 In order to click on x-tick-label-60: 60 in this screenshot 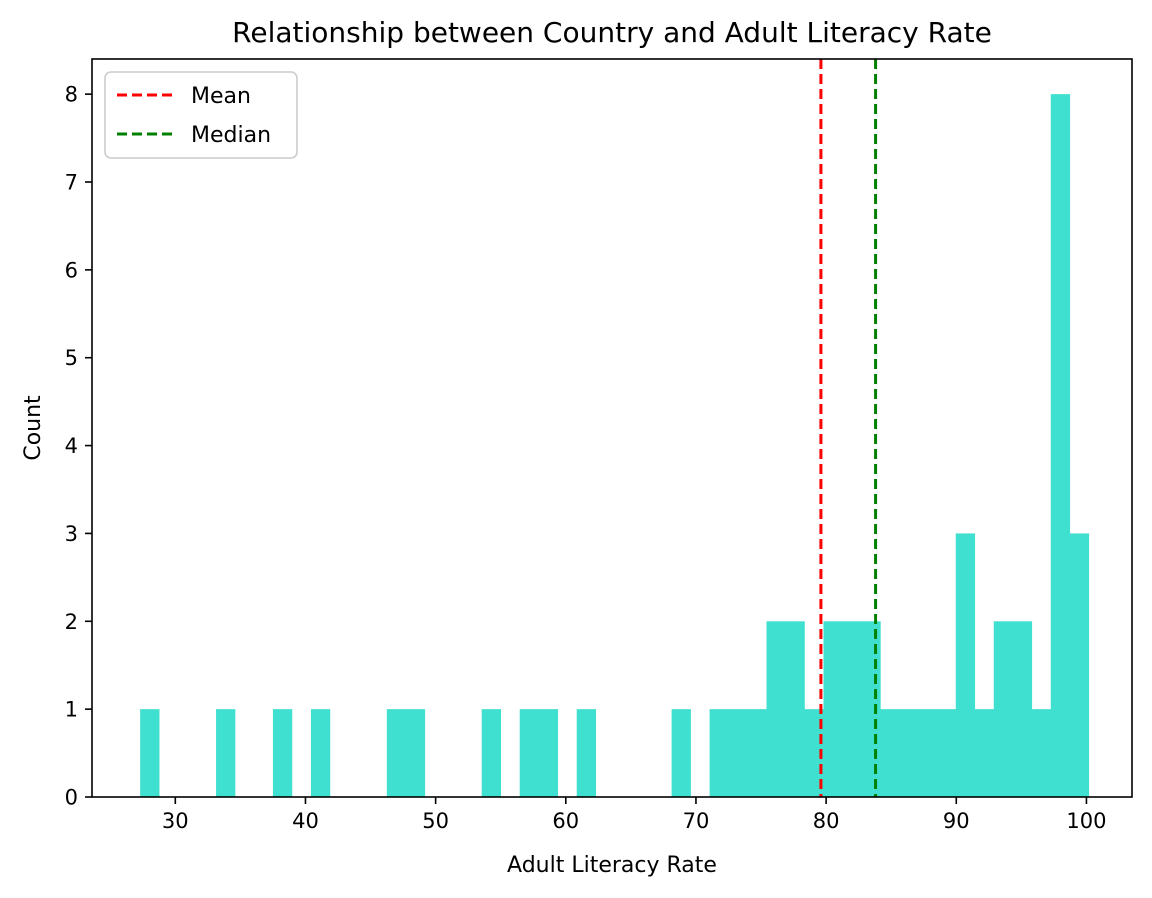, I will do `click(565, 821)`.